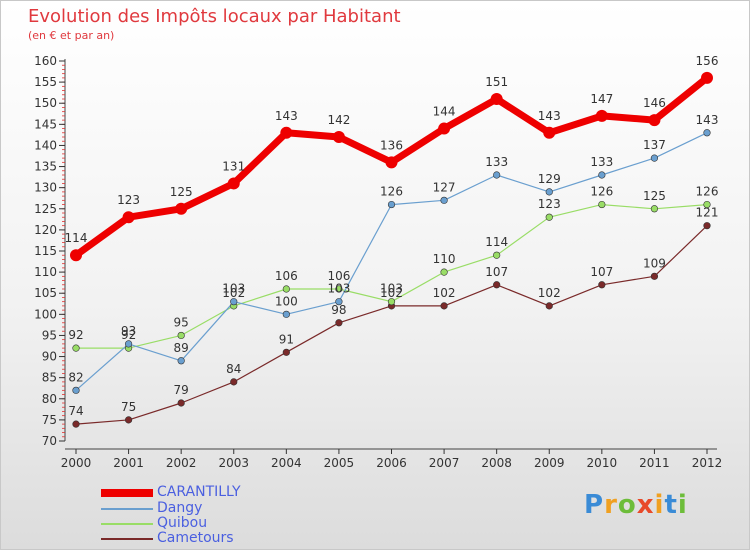  I want to click on data-label-quibou: 92, so click(128, 335).